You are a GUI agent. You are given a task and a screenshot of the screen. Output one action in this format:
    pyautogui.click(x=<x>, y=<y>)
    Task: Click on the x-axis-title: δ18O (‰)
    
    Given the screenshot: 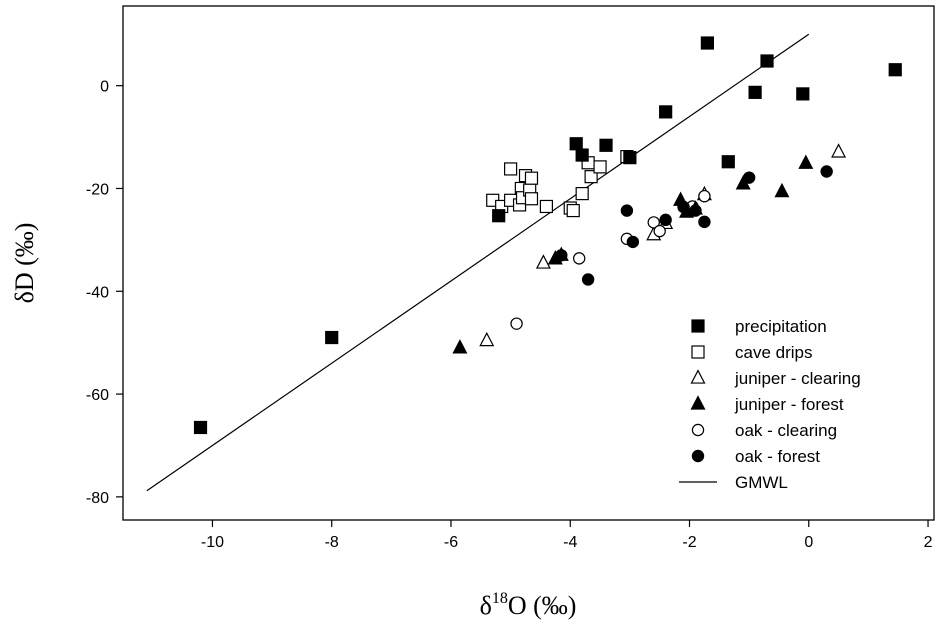 What is the action you would take?
    pyautogui.click(x=528, y=605)
    